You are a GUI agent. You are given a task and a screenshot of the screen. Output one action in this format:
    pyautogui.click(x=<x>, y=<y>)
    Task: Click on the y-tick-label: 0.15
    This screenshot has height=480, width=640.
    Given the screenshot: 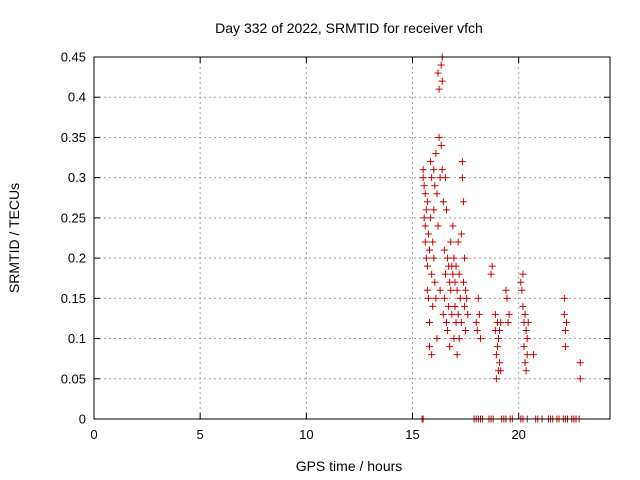 What is the action you would take?
    pyautogui.click(x=73, y=298)
    